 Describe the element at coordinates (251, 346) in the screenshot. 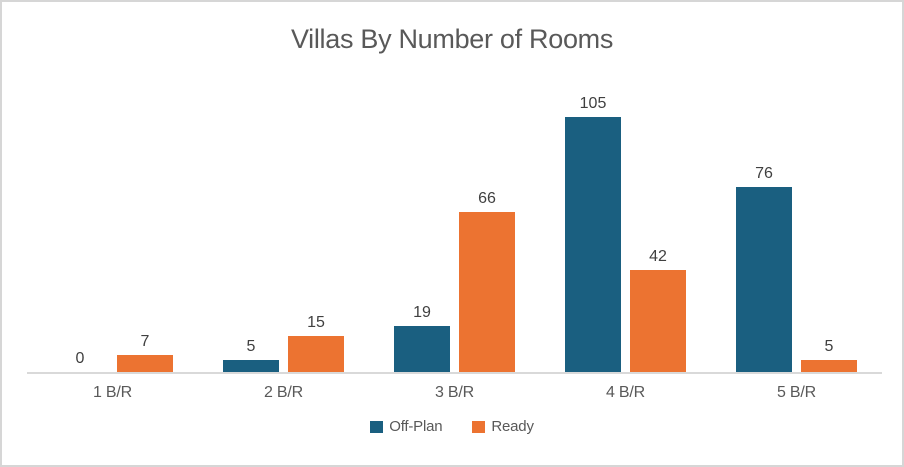

I see `value-label-offplan-2br: 5` at that location.